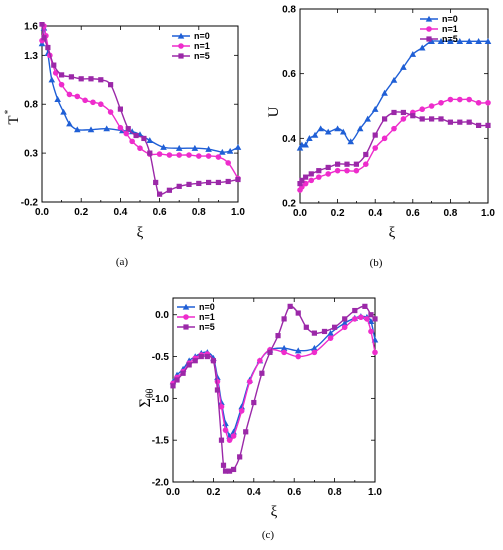  What do you see at coordinates (42, 212) in the screenshot?
I see `x-tick-label: 0.0` at bounding box center [42, 212].